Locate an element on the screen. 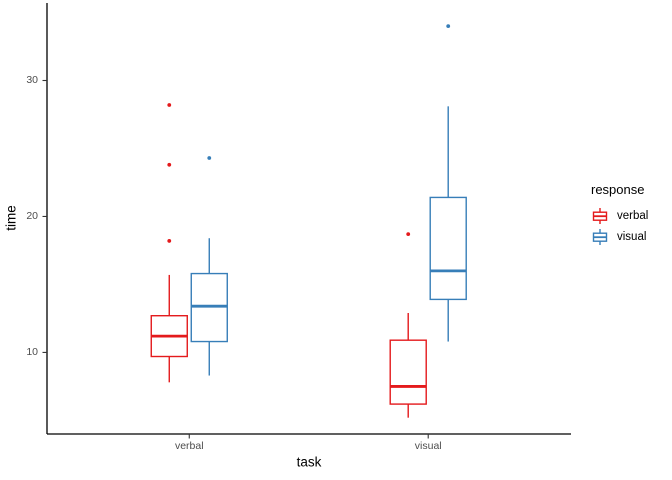  x-axis-title: task is located at coordinates (309, 462).